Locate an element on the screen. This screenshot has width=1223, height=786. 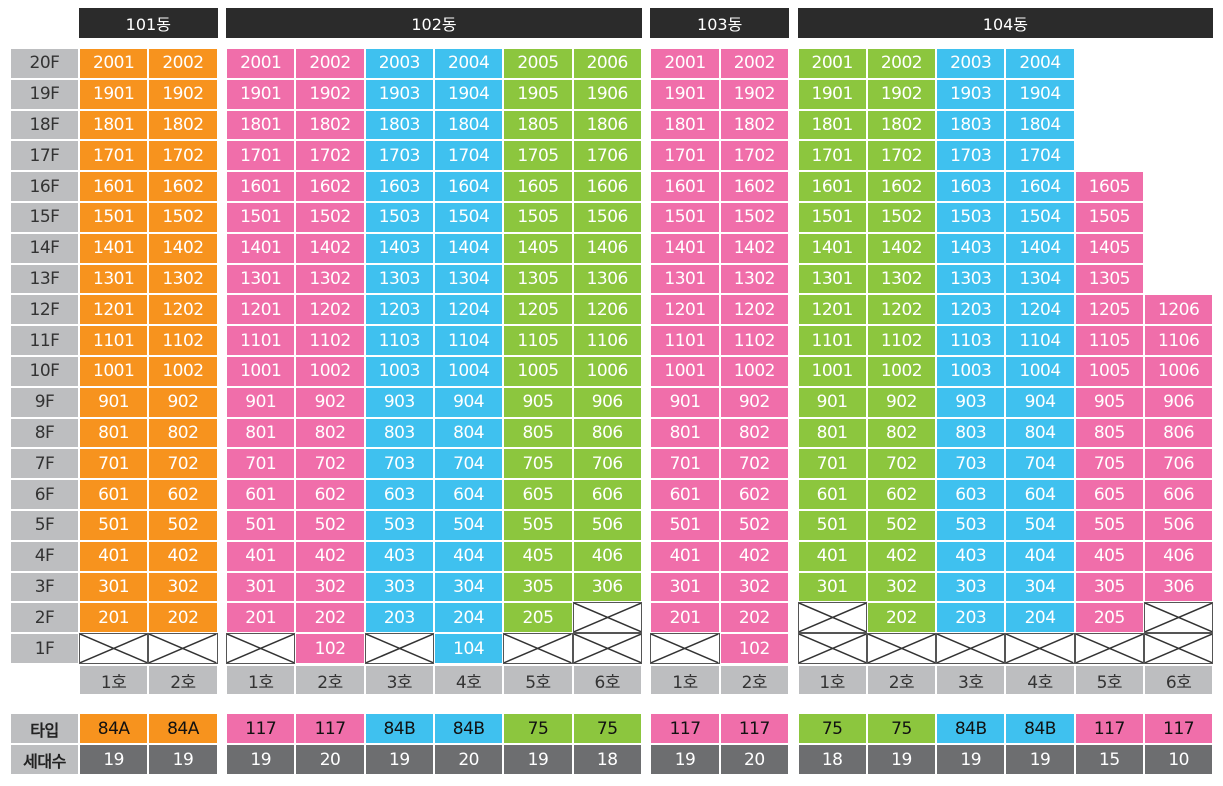
unit-cell: 502 is located at coordinates (330, 525).